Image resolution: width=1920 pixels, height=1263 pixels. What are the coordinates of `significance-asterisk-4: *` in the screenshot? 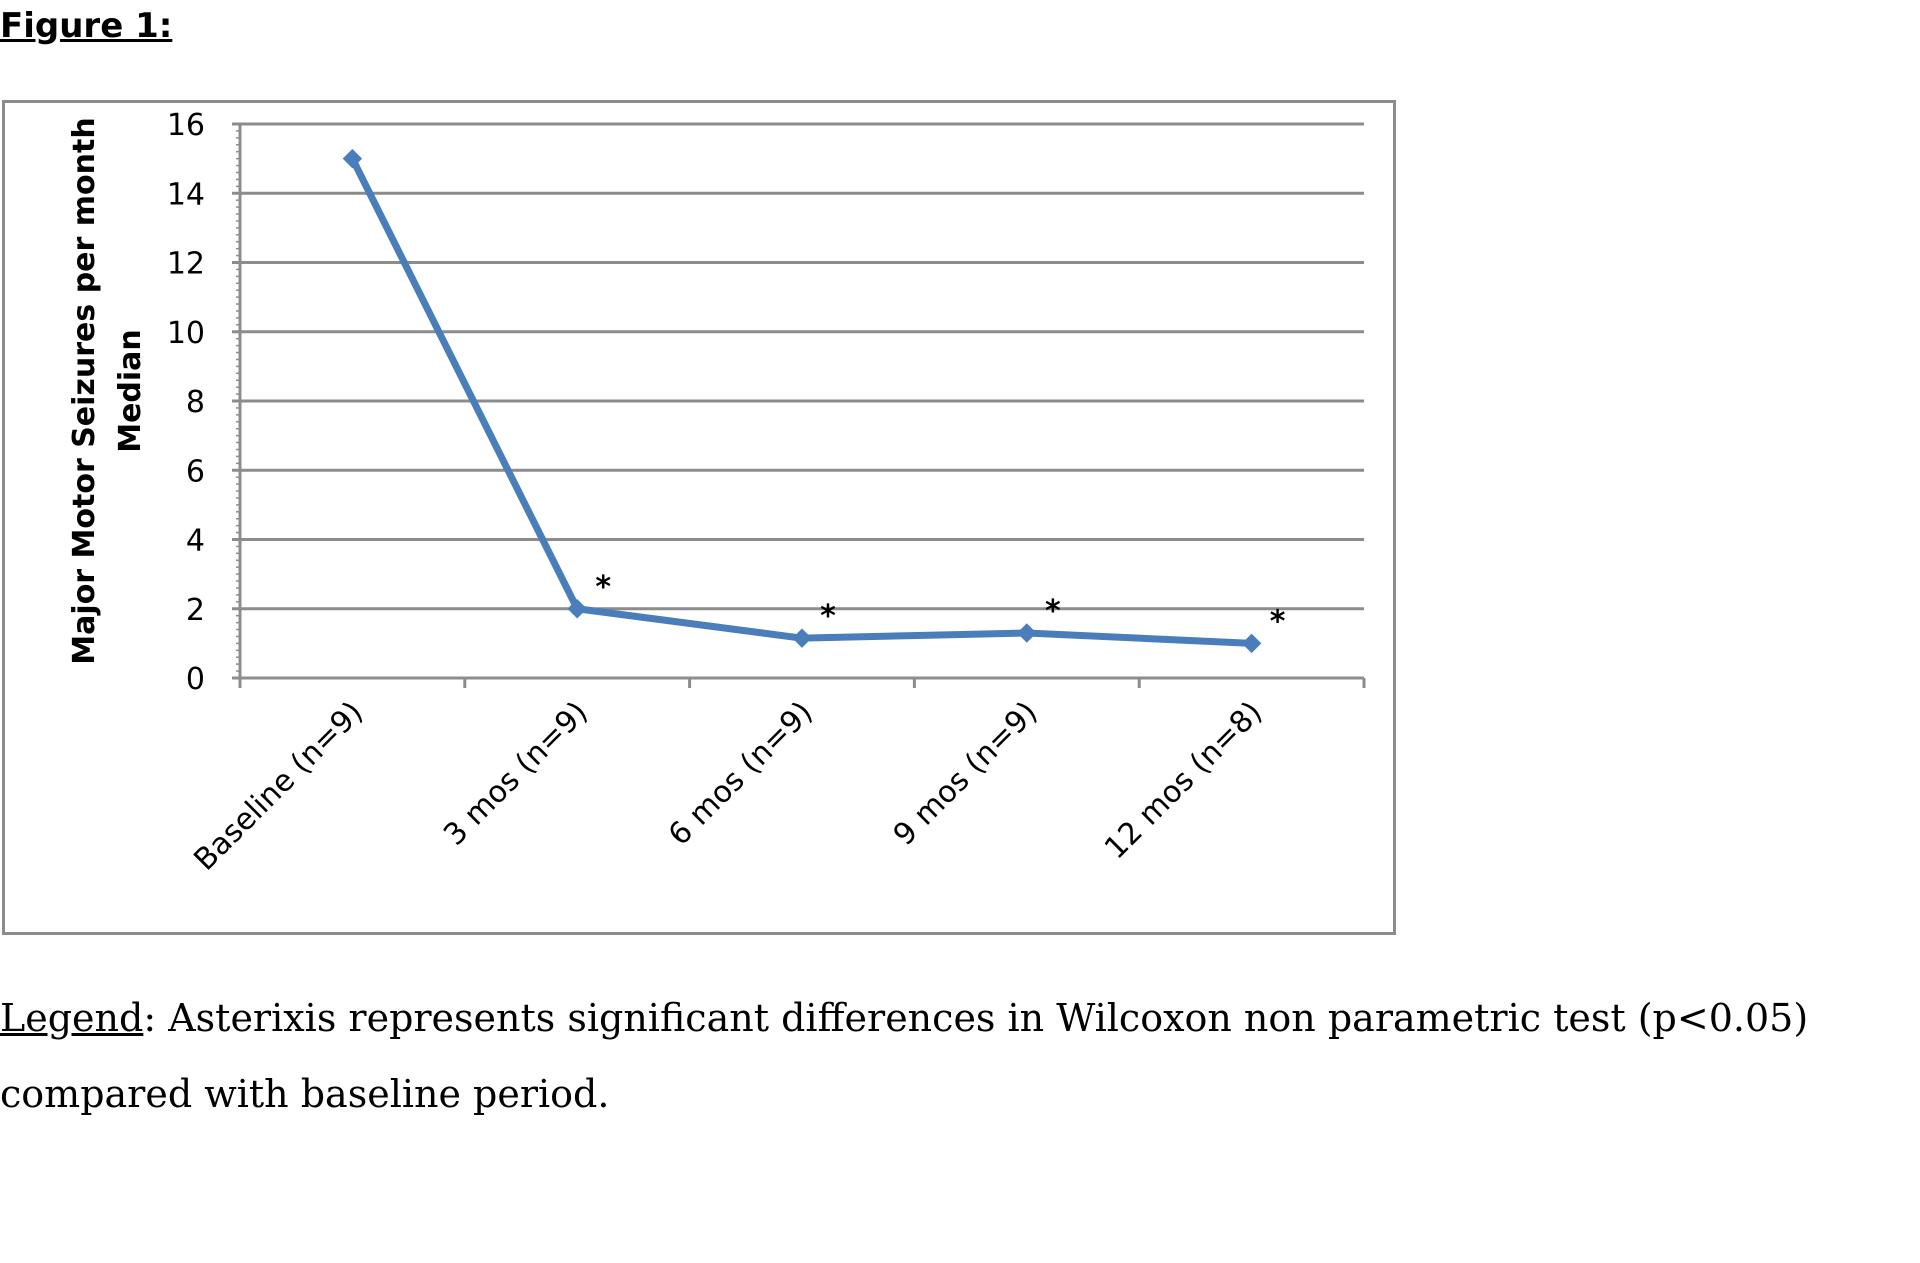 It's located at (1278, 621).